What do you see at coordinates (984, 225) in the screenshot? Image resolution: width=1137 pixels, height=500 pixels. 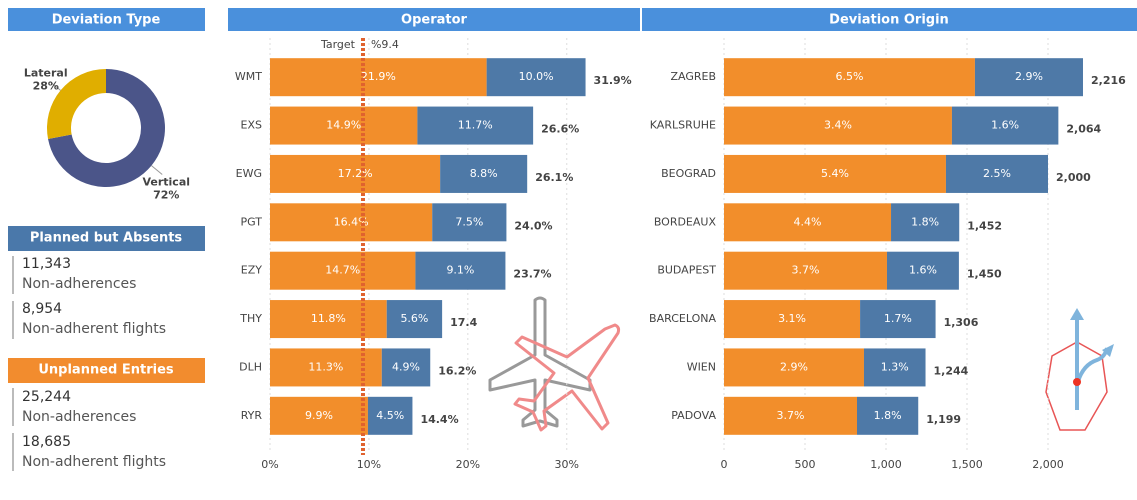 I see `total-label: 1,452` at bounding box center [984, 225].